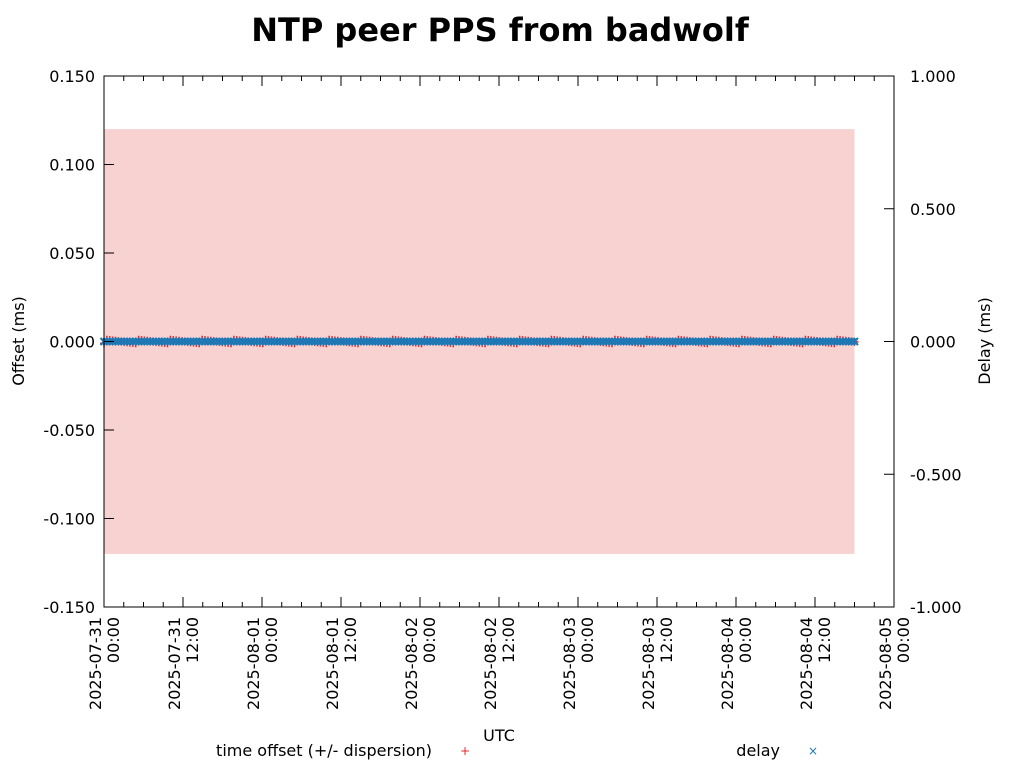  I want to click on x-tick-label: 2025-08-04 12:00, so click(815, 663).